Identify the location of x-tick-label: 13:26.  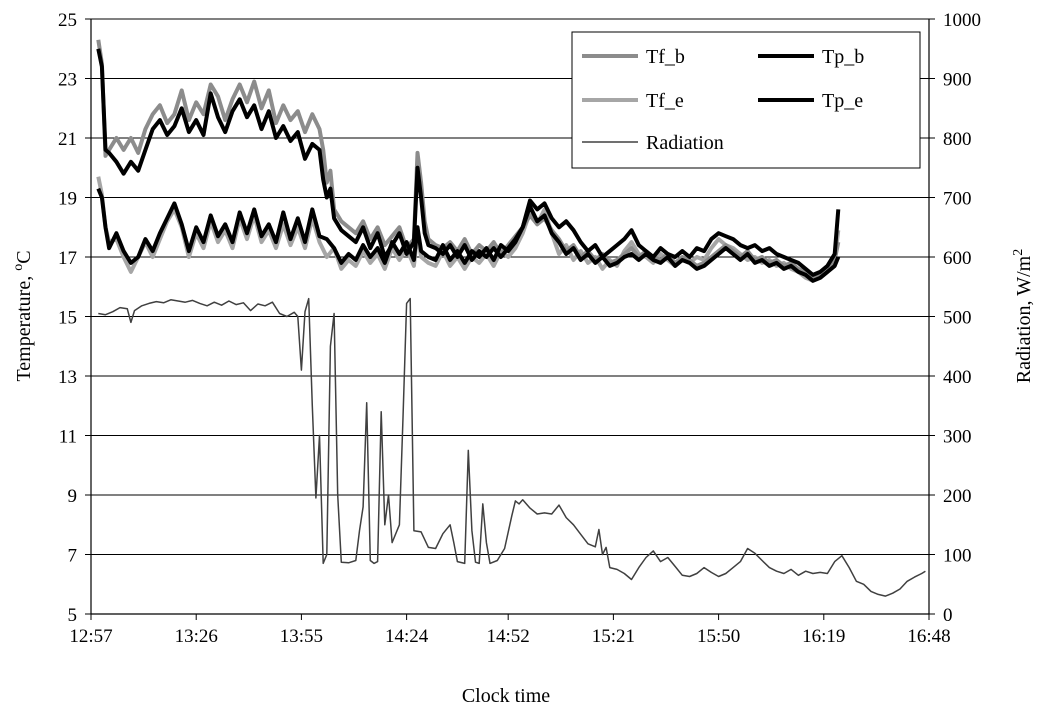
(196, 636).